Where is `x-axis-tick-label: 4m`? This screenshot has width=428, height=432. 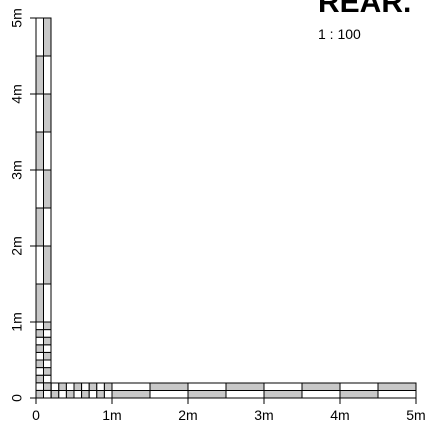 x-axis-tick-label: 4m is located at coordinates (339, 415).